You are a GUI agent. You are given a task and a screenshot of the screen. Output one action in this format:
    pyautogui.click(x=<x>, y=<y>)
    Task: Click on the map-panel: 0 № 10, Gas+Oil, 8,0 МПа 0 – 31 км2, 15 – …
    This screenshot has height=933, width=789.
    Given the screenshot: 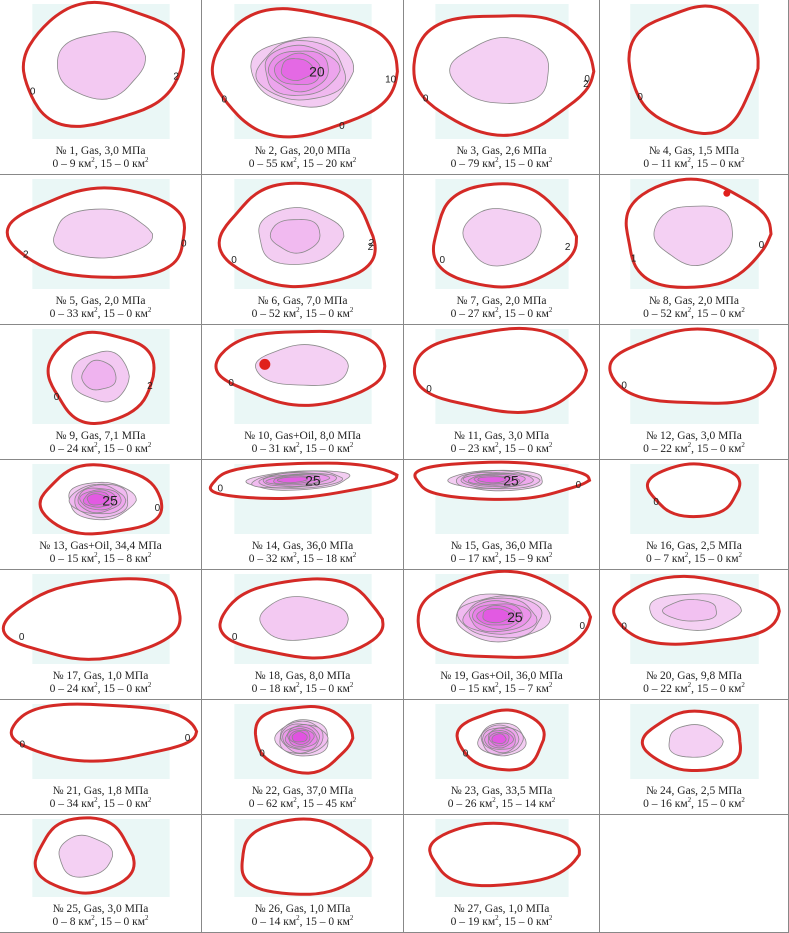 What is the action you would take?
    pyautogui.click(x=303, y=392)
    